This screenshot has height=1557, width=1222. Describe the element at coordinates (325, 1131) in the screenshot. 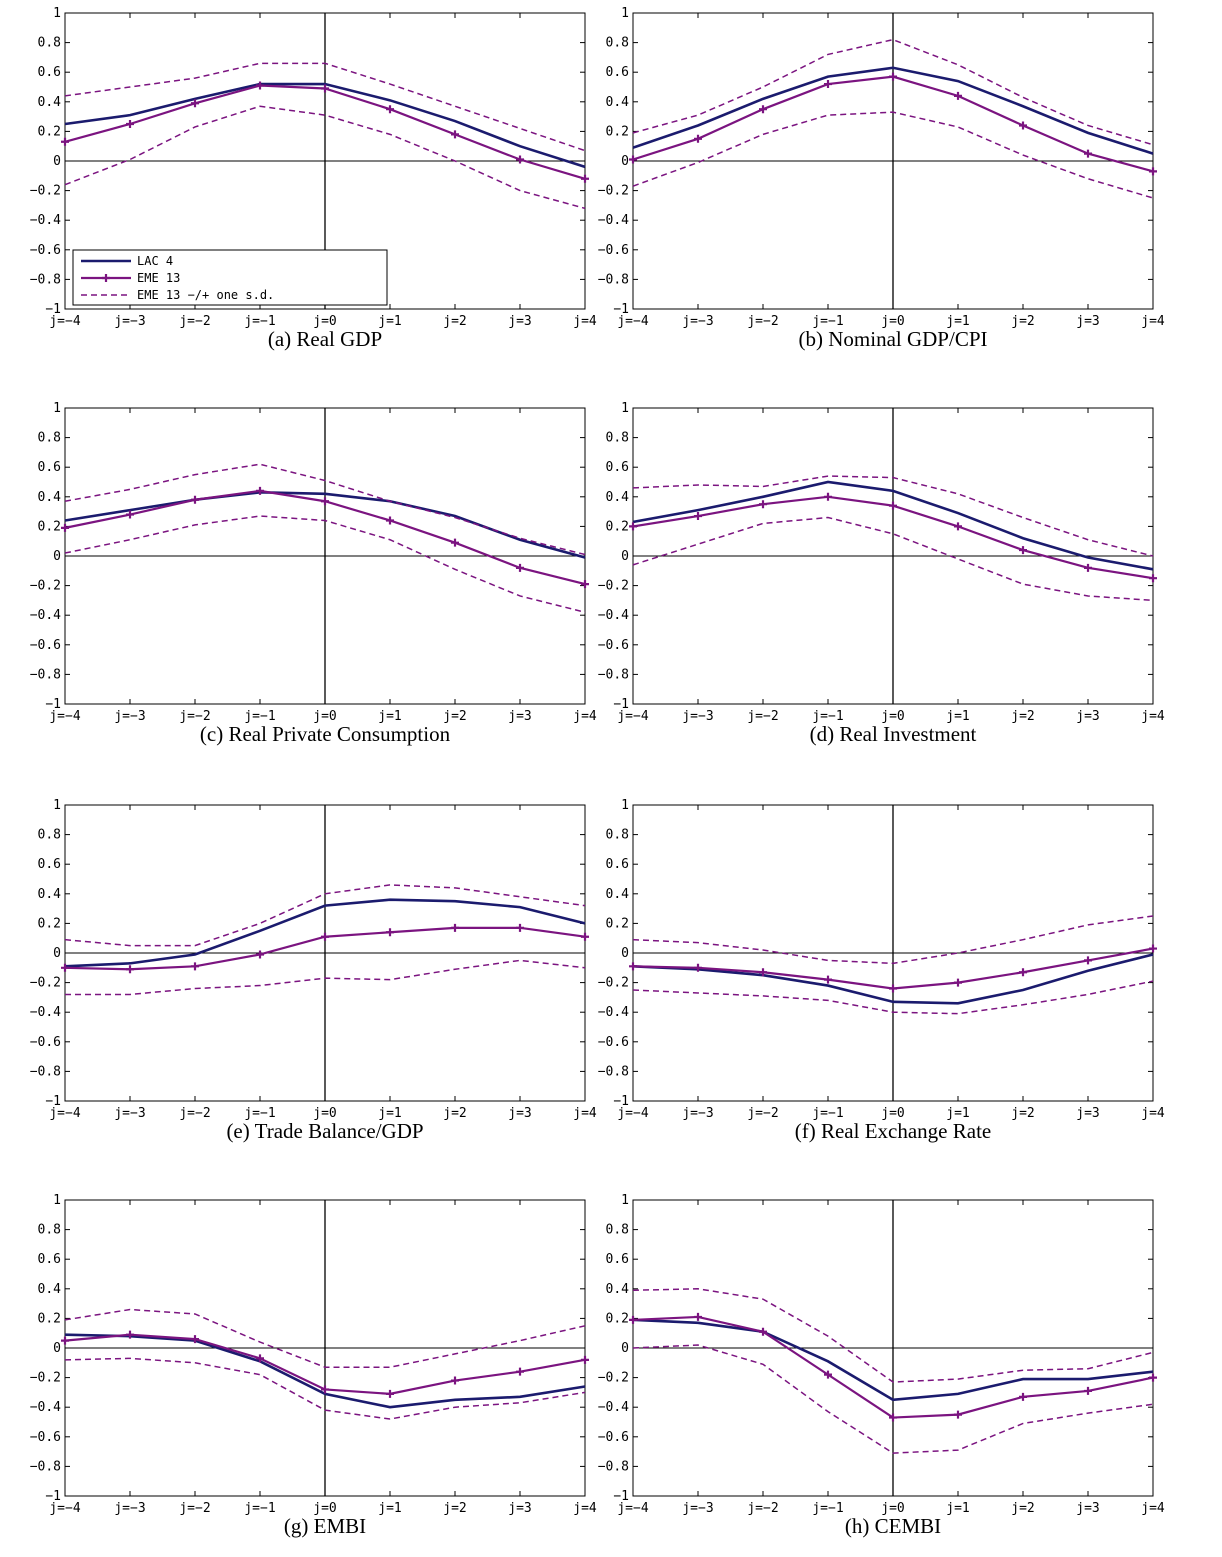

I see `panel-caption: (e) Trade Balance/GDP` at that location.